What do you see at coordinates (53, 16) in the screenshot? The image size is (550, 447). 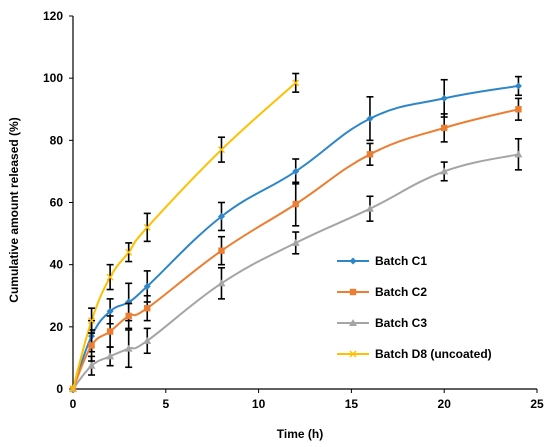 I see `y-tick-label: 120` at bounding box center [53, 16].